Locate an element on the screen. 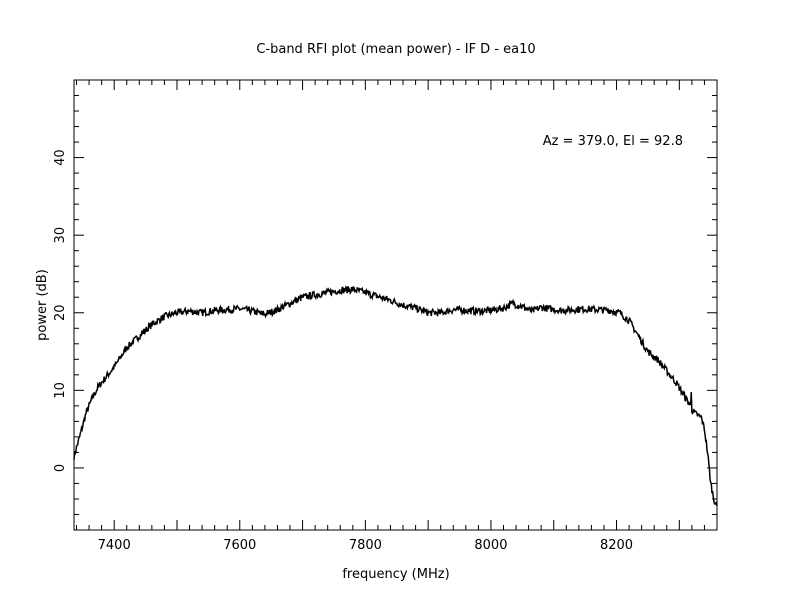  y-axis-label: power (dB) is located at coordinates (42, 305).